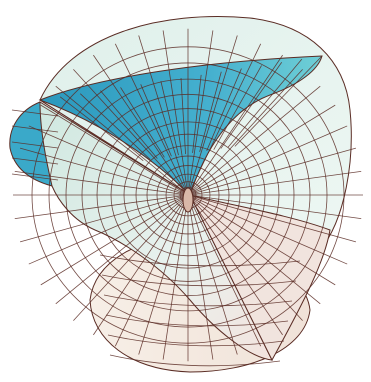 The width and height of the screenshot is (371, 382). I want to click on surface-center-point, so click(188, 200).